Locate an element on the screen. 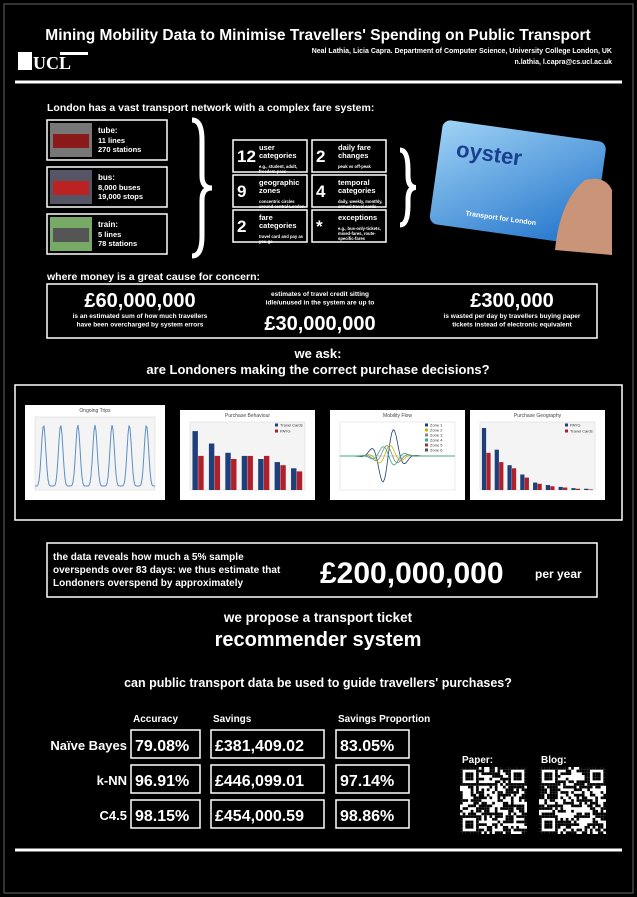 The height and width of the screenshot is (897, 637). fare-title: exceptions is located at coordinates (357, 217).